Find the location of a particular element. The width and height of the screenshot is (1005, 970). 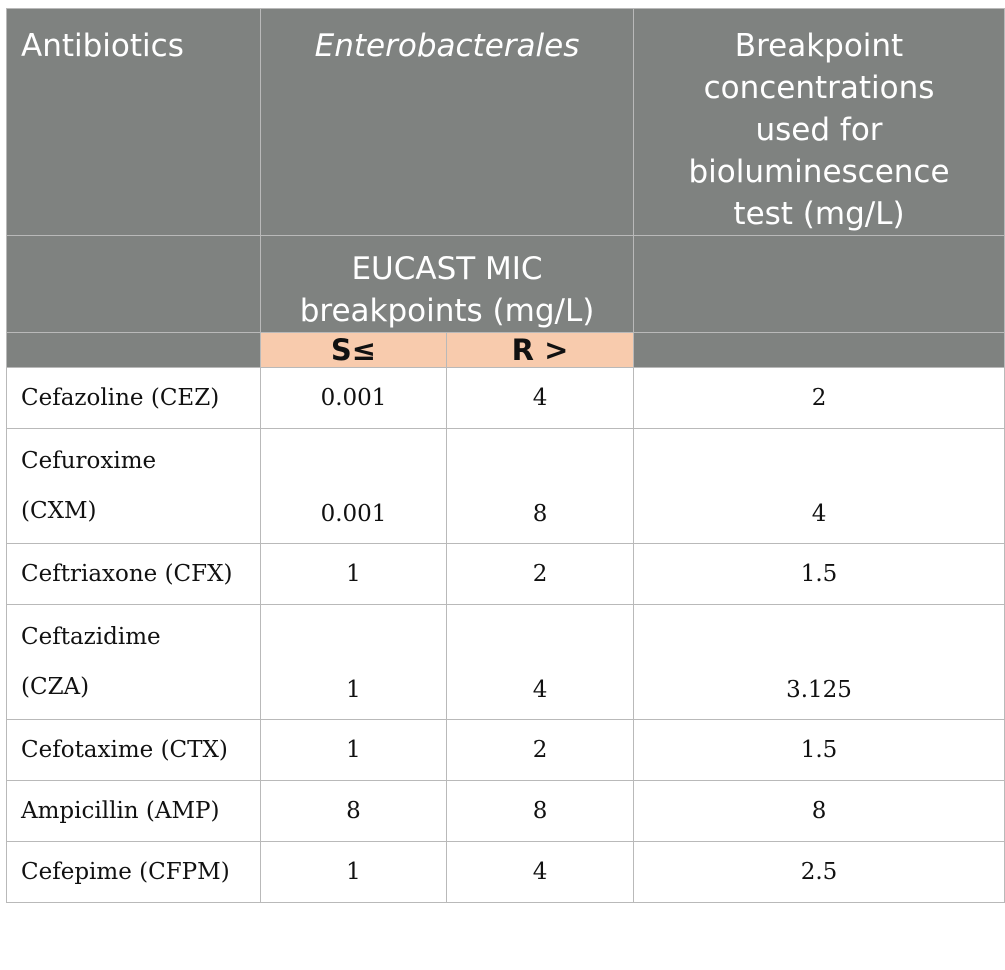

table-row: Cefazoline (CEZ) 0.001 4 2 is located at coordinates (505, 398).